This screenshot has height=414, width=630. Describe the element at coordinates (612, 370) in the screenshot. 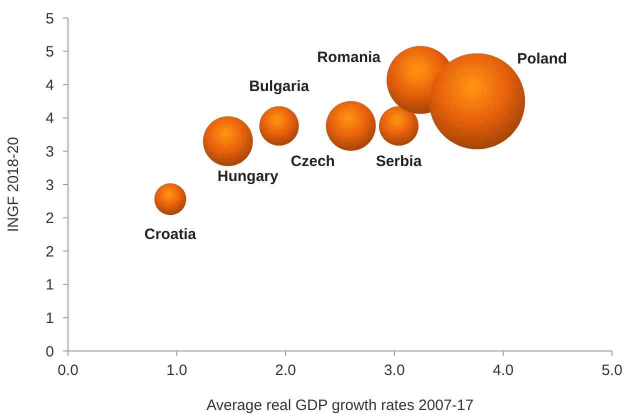

I see `x-tick-label: 5.0` at that location.